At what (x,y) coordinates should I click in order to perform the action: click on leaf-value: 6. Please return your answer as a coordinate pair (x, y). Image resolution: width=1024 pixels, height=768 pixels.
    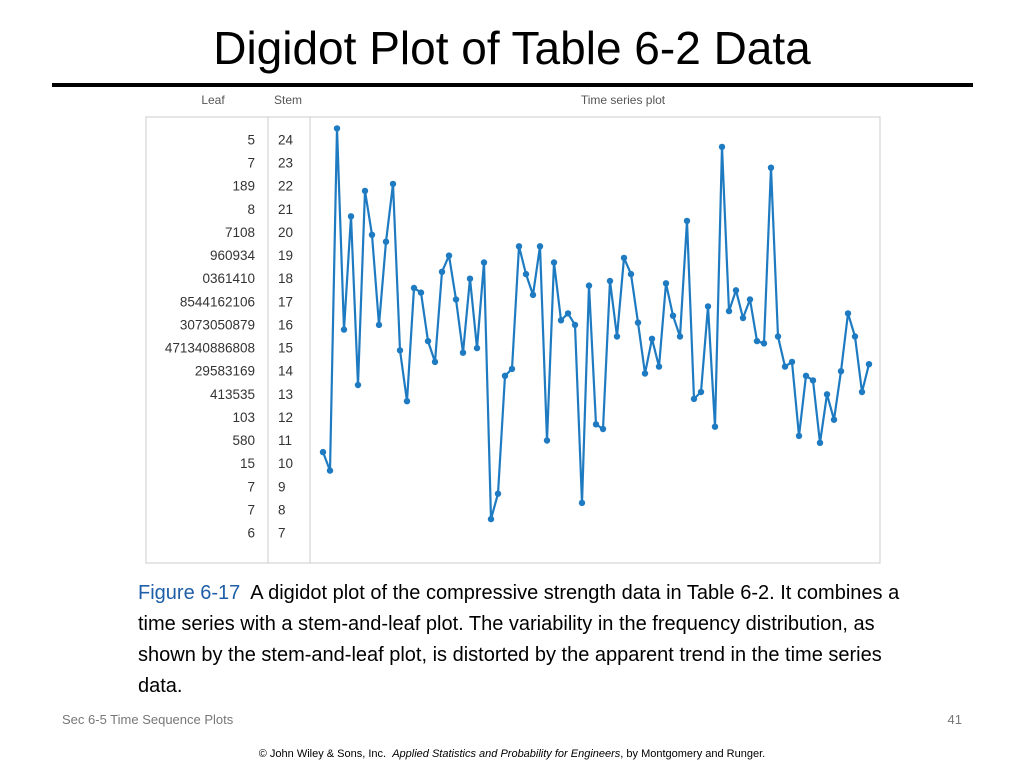
    Looking at the image, I should click on (251, 533).